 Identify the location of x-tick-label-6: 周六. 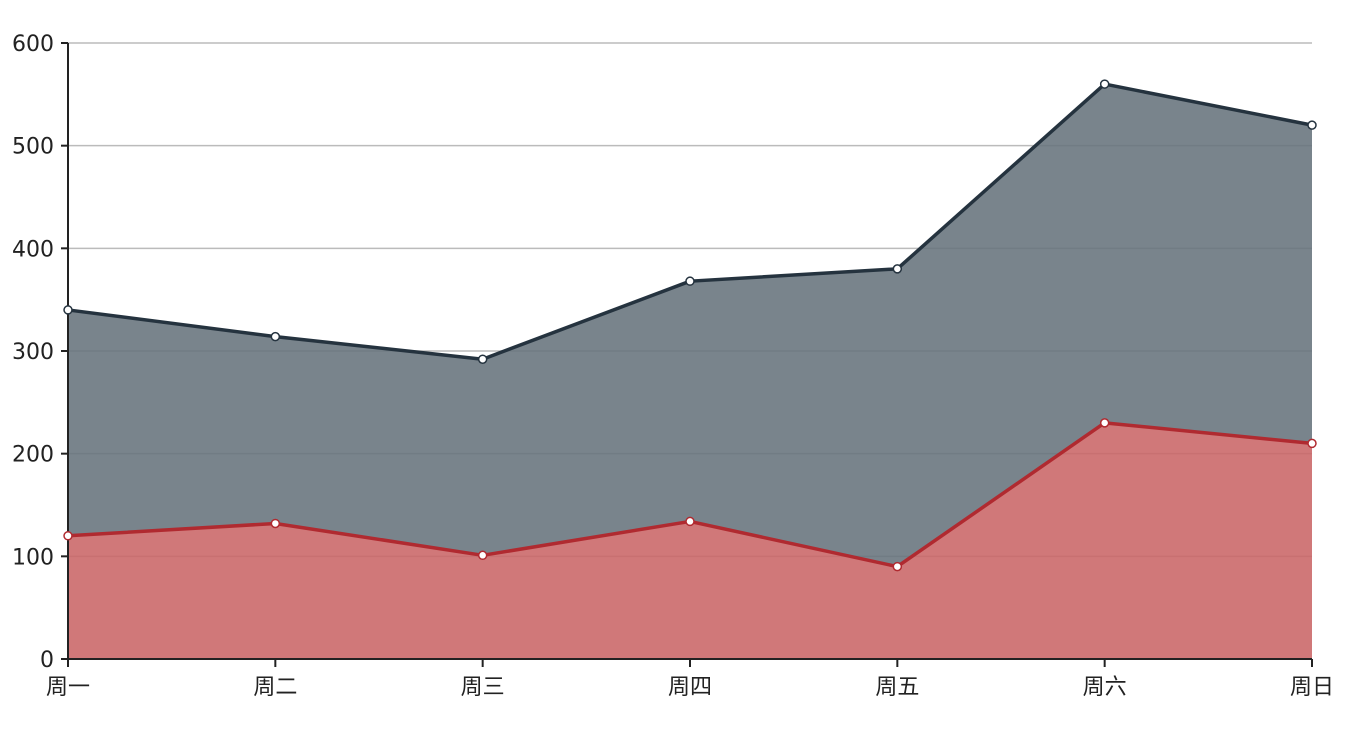
(1105, 687).